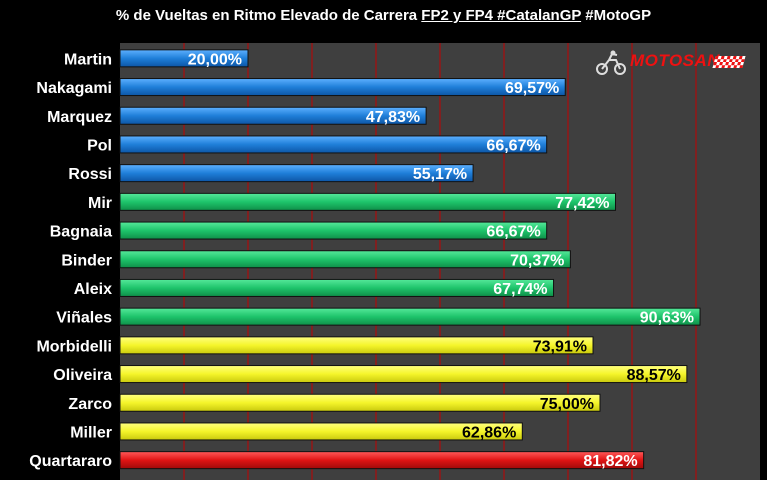 The image size is (767, 480). What do you see at coordinates (184, 58) in the screenshot?
I see `bar-martin` at bounding box center [184, 58].